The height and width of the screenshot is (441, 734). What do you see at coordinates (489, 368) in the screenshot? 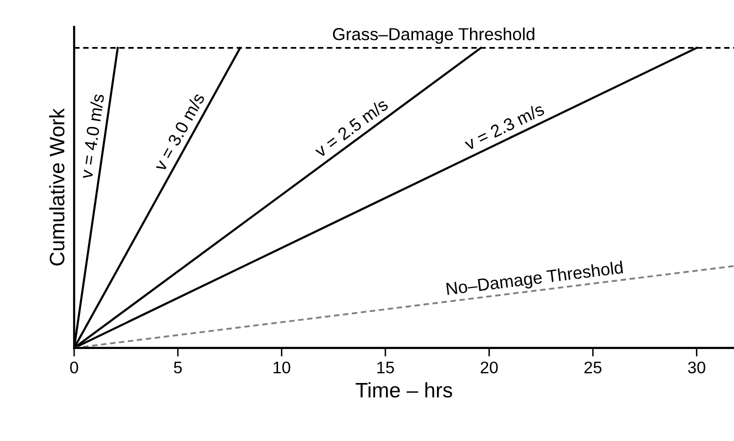
I see `x-tick-label: 20` at bounding box center [489, 368].